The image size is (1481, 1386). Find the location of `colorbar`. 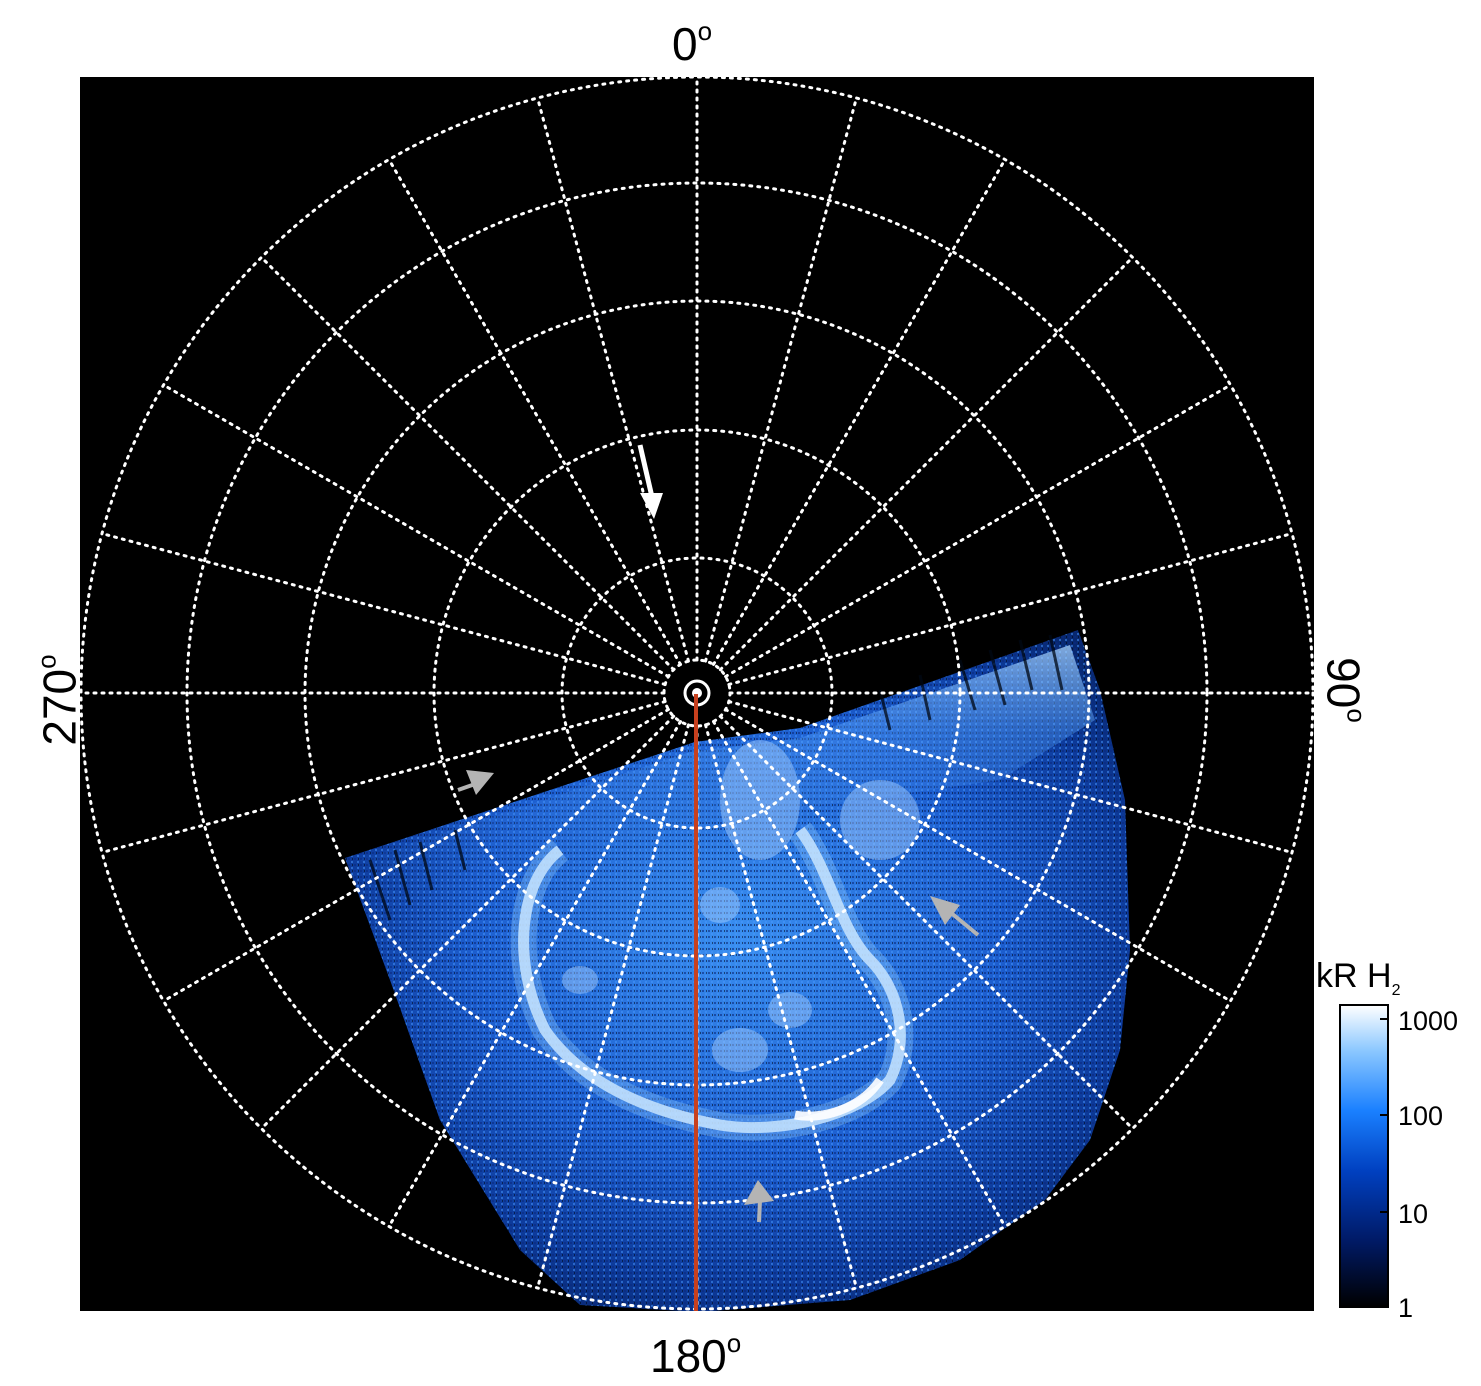

colorbar is located at coordinates (1364, 1156).